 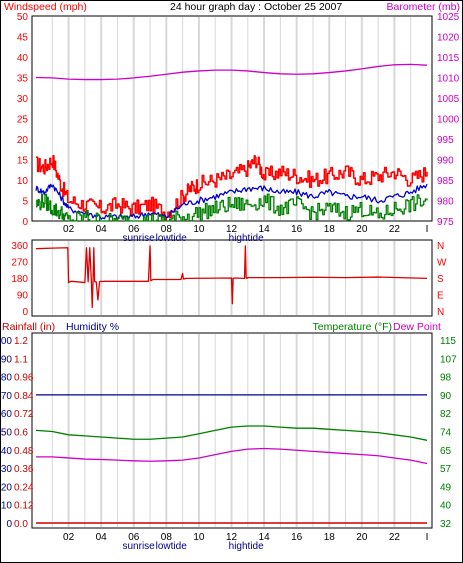 What do you see at coordinates (21, 524) in the screenshot?
I see `rainfall-tick-label: 0.0` at bounding box center [21, 524].